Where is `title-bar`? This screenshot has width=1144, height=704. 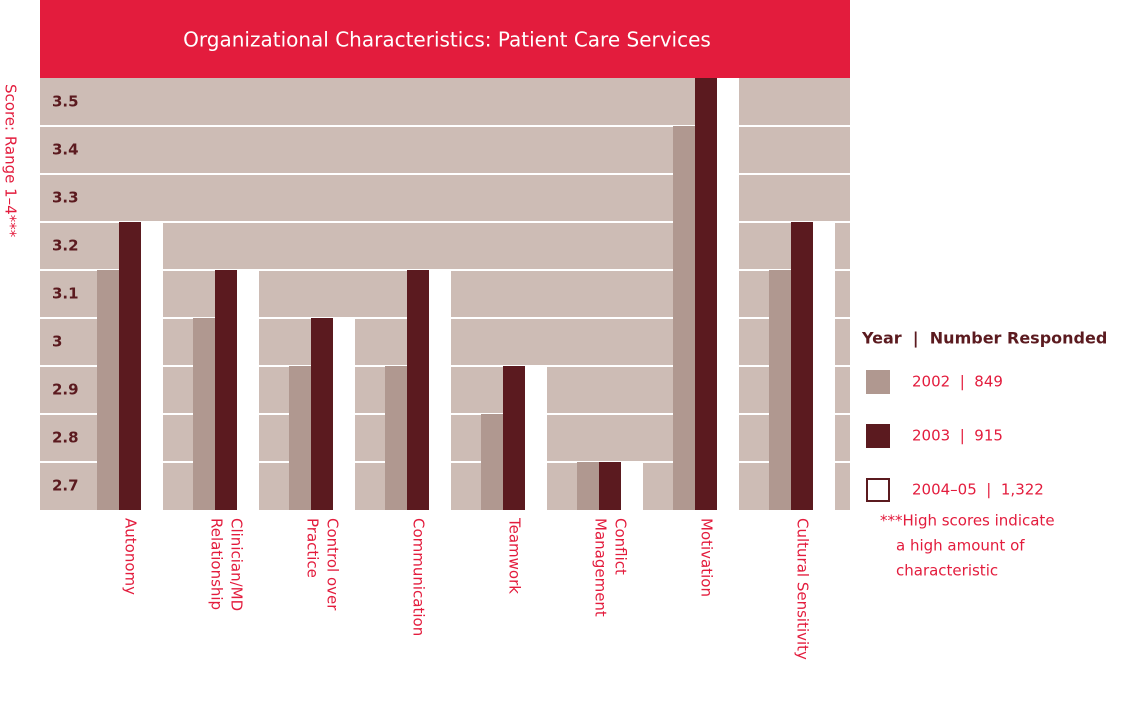 title-bar is located at coordinates (445, 39).